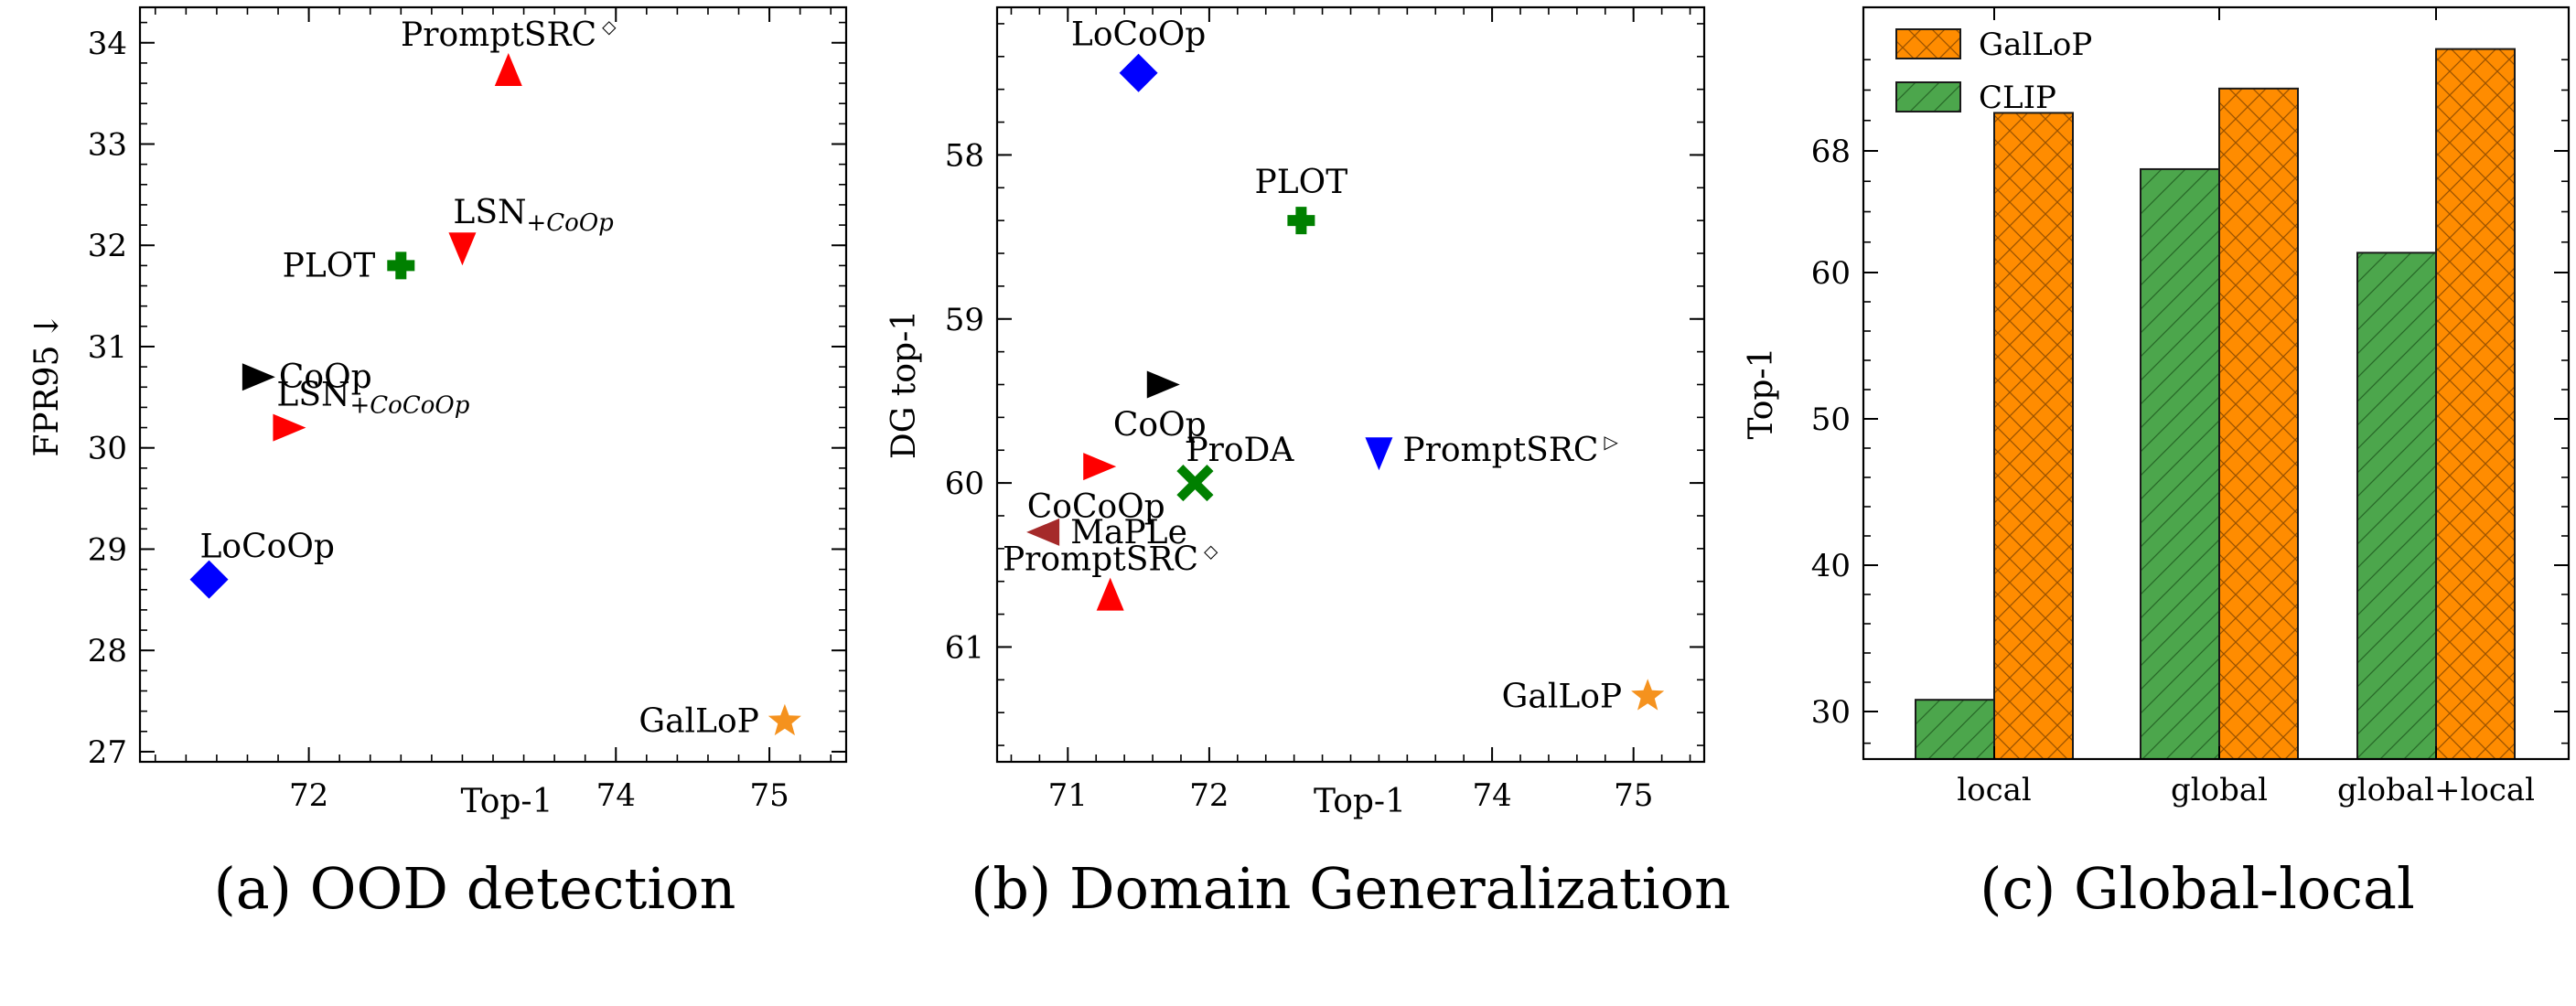 This screenshot has width=2576, height=1006. What do you see at coordinates (2180, 463) in the screenshot?
I see `bar-hatch-clip-global` at bounding box center [2180, 463].